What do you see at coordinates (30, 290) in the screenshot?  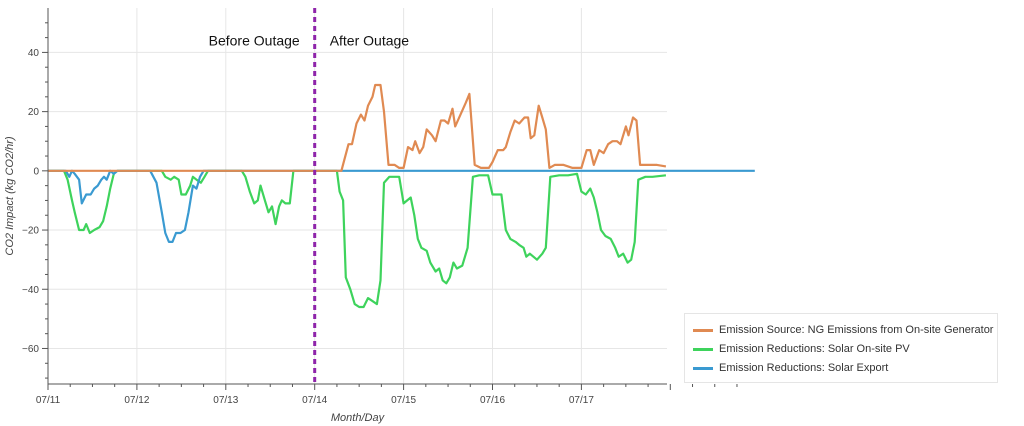 I see `y-tick-label: −40` at bounding box center [30, 290].